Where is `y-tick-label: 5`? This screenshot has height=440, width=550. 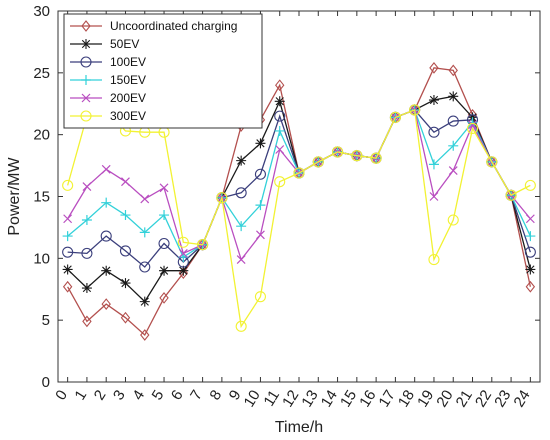
y-tick-label: 5 is located at coordinates (46, 320).